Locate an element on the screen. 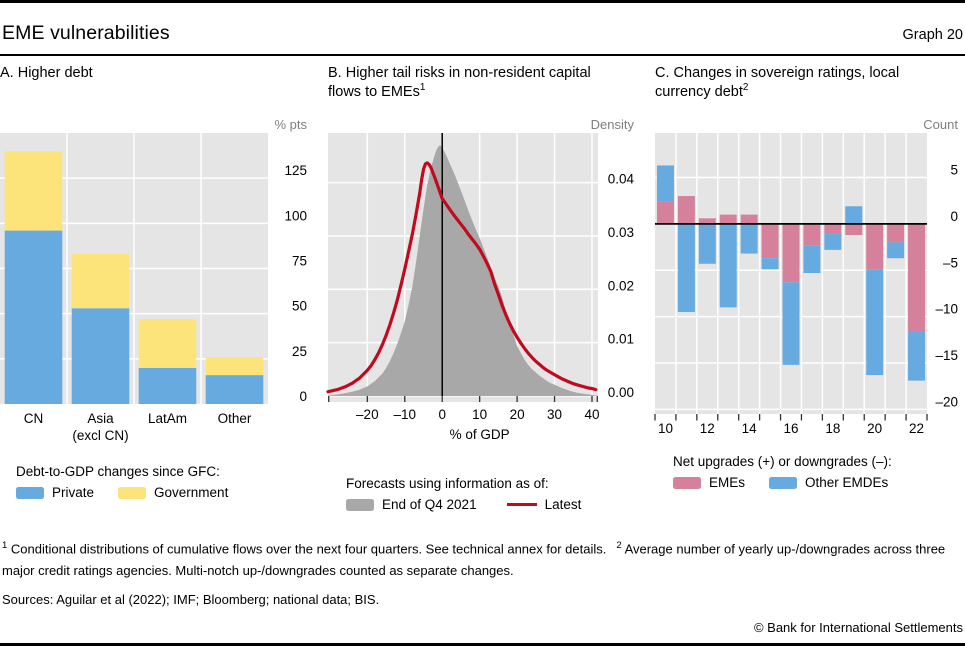 Image resolution: width=965 pixels, height=646 pixels. legend-b-title: Forecasts using information as of: is located at coordinates (447, 483).